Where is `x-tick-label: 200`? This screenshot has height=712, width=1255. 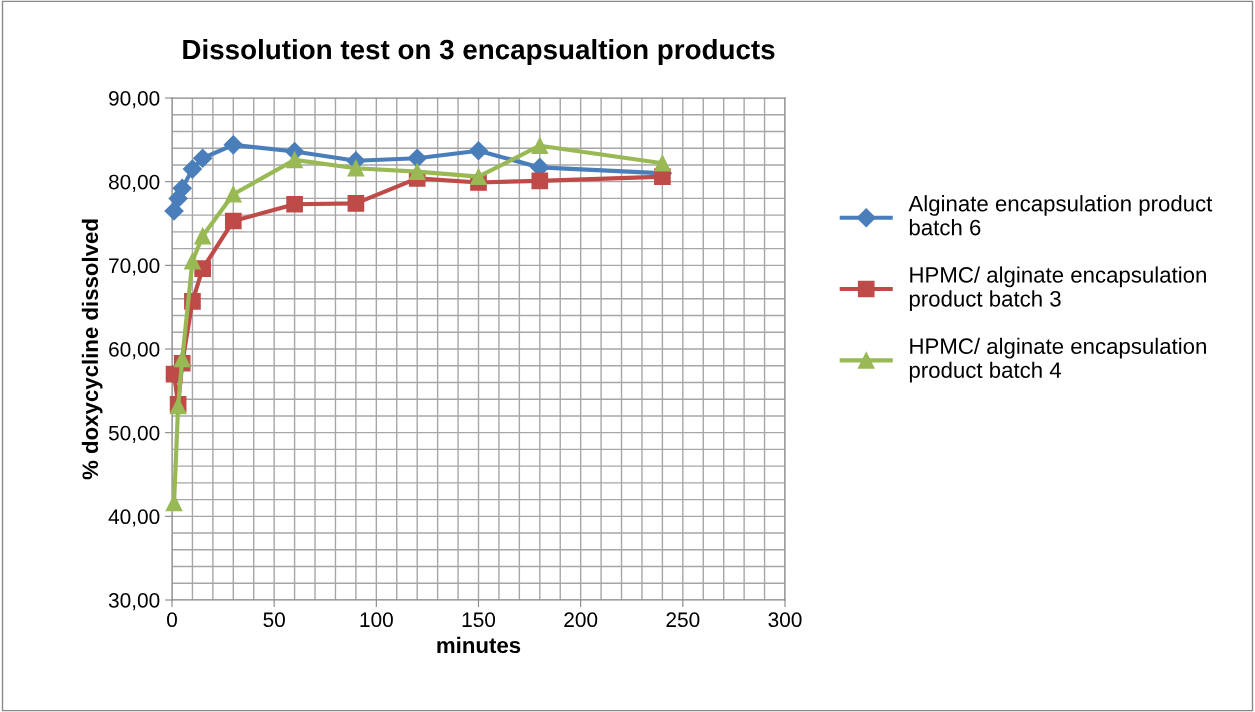 x-tick-label: 200 is located at coordinates (581, 620).